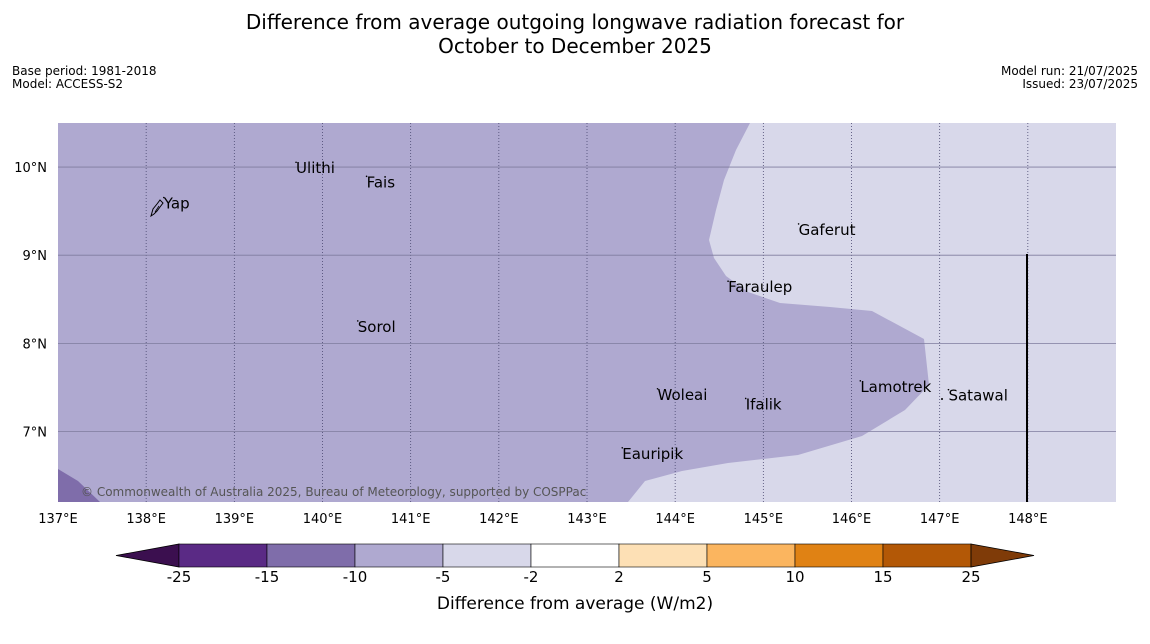 Image resolution: width=1150 pixels, height=644 pixels. Describe the element at coordinates (683, 395) in the screenshot. I see `place-label-woleai: Woleai` at that location.